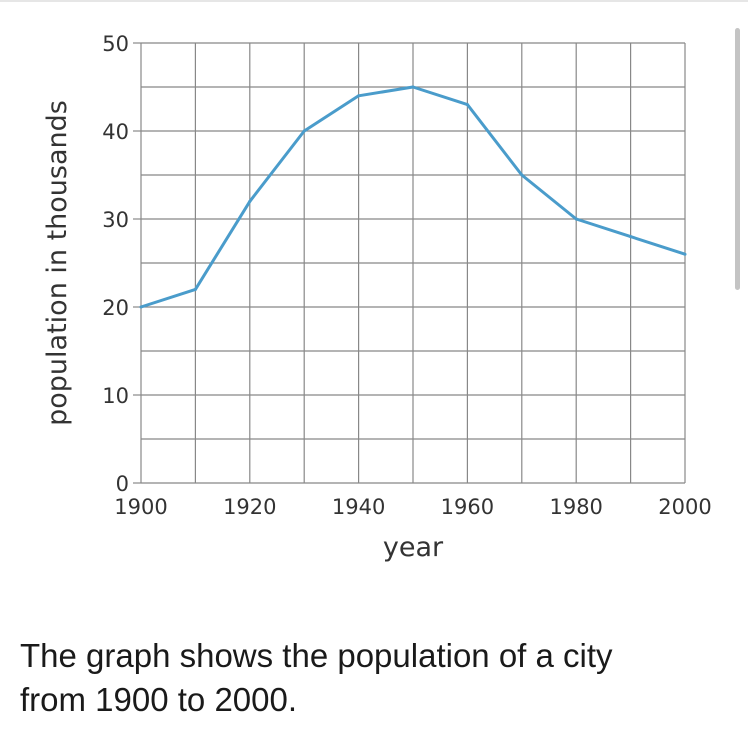 The image size is (748, 748). Describe the element at coordinates (358, 507) in the screenshot. I see `x-tick-label: 1940` at that location.